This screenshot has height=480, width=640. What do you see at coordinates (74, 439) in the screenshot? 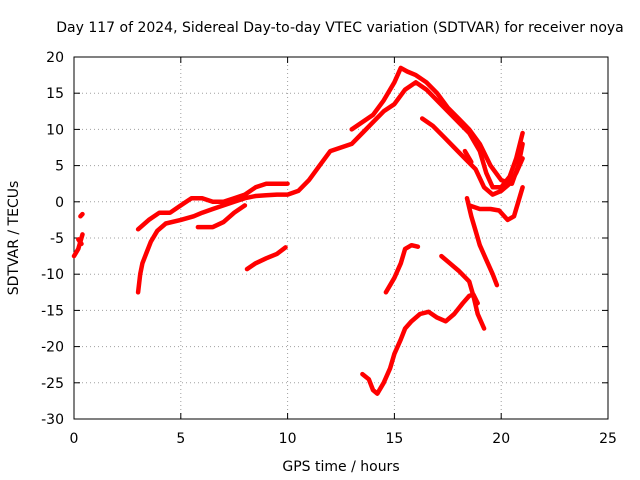
I see `x-tick-label: 0` at bounding box center [74, 439].